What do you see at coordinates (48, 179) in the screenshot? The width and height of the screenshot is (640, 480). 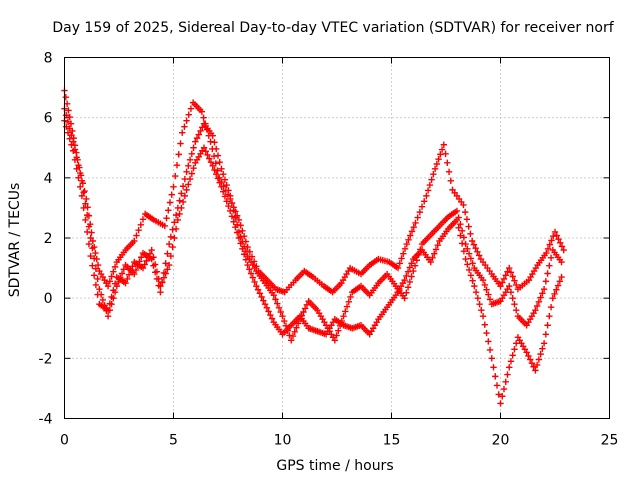 I see `y-tick-label: 4` at bounding box center [48, 179].